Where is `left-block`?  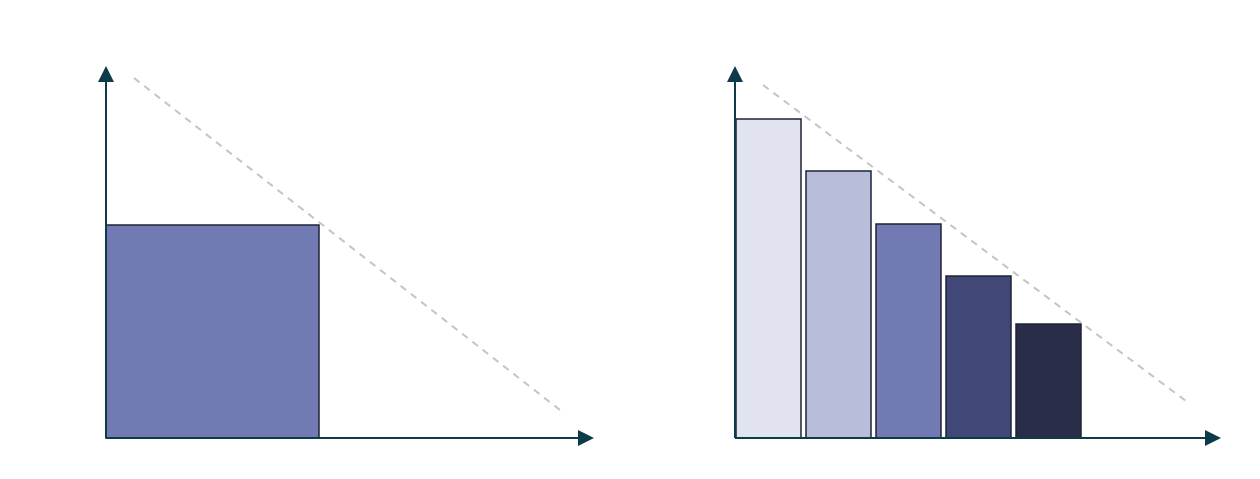 left-block is located at coordinates (212, 331).